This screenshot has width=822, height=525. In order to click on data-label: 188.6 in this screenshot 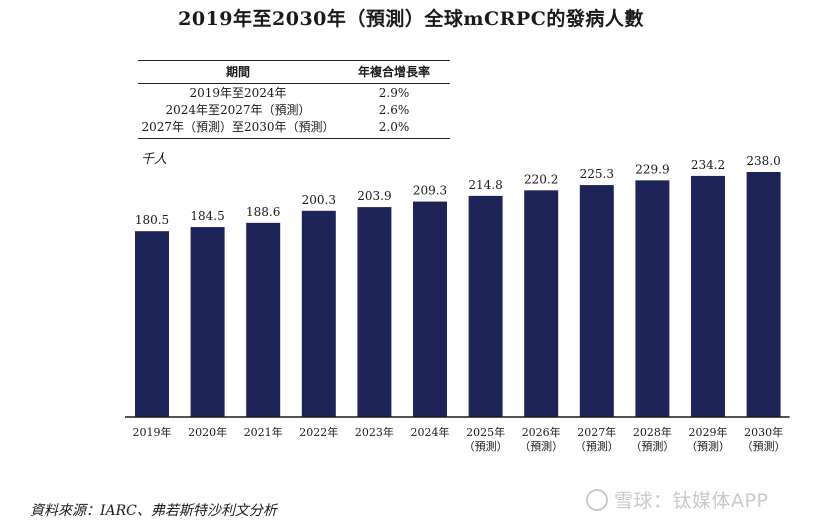, I will do `click(263, 212)`.